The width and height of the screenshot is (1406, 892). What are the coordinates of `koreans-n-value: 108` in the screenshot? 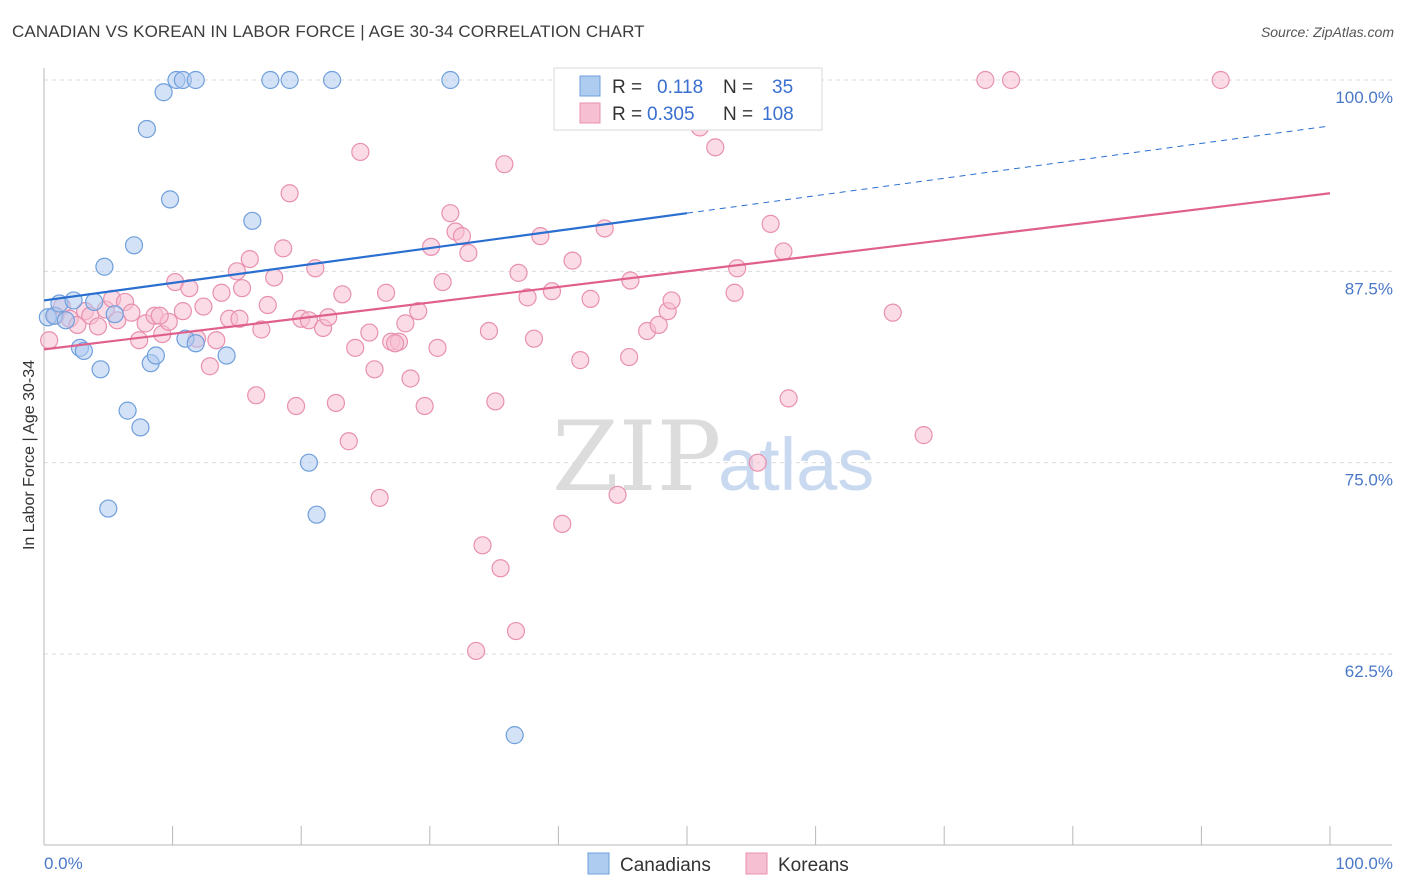 It's located at (778, 114).